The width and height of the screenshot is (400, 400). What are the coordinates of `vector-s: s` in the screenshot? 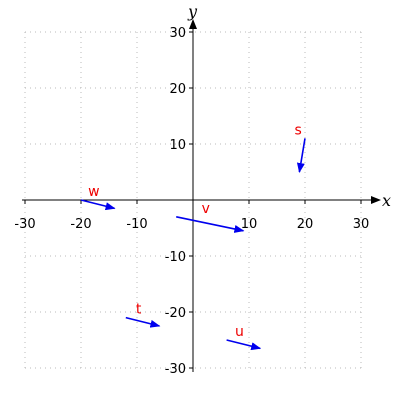 It's located at (300, 147).